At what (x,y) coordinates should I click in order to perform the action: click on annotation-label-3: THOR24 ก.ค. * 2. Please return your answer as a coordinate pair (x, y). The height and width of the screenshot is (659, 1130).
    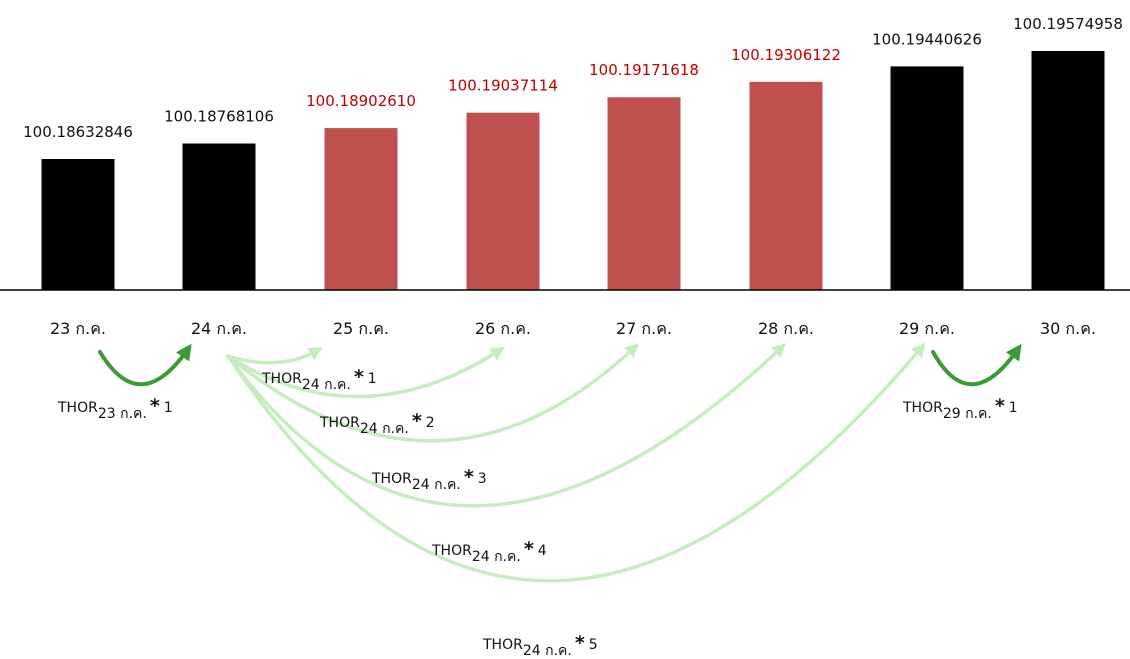
    Looking at the image, I should click on (377, 423).